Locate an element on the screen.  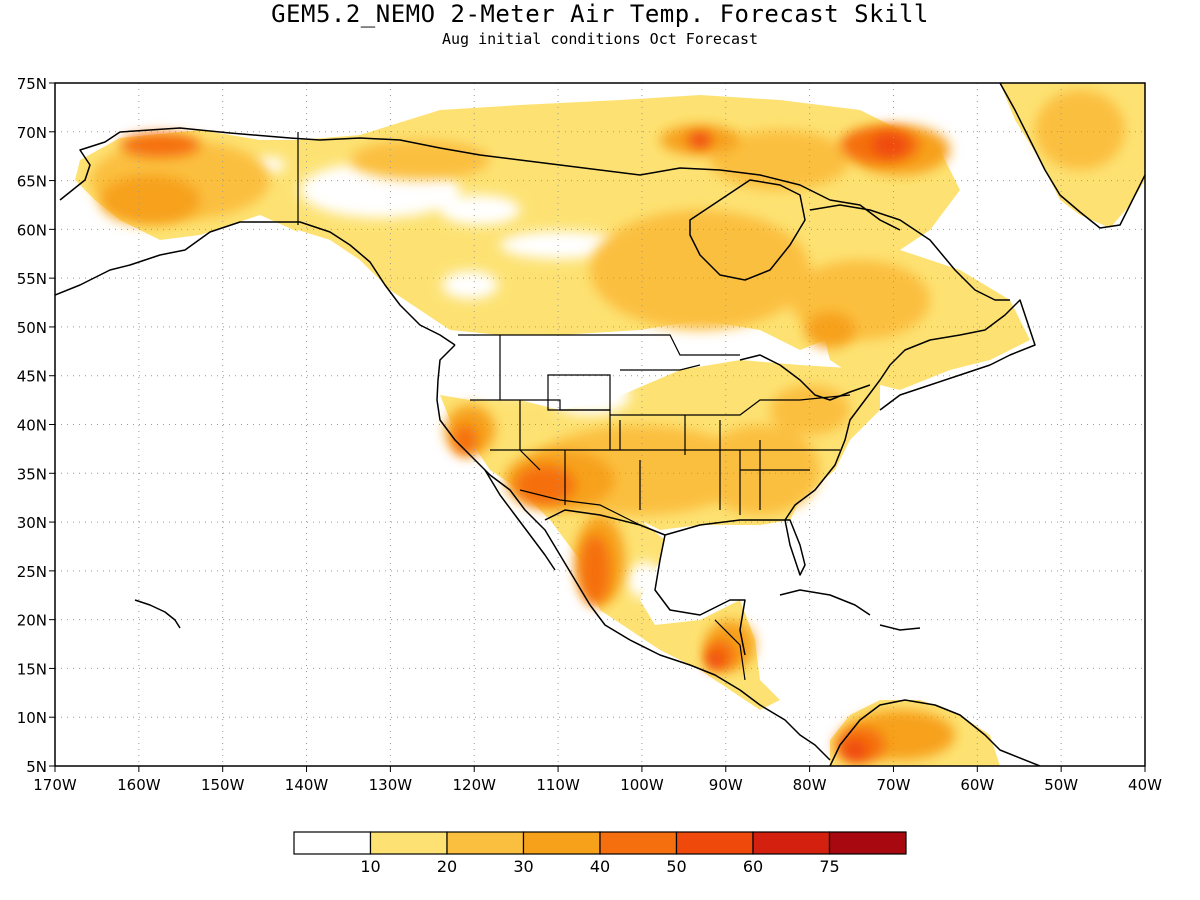
lon-tick-label: 80W is located at coordinates (810, 785).